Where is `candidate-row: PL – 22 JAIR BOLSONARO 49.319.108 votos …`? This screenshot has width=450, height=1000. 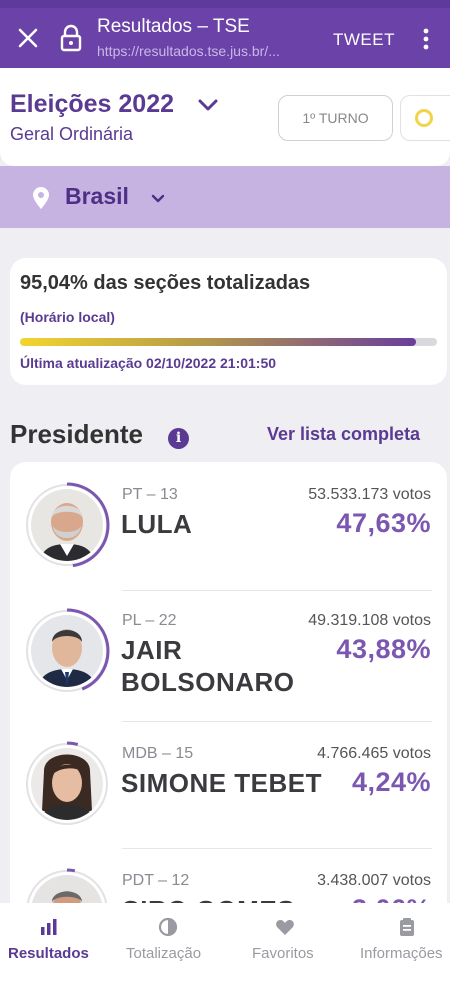
candidate-row: PL – 22 JAIR BOLSONARO 49.319.108 votos … is located at coordinates (228, 655).